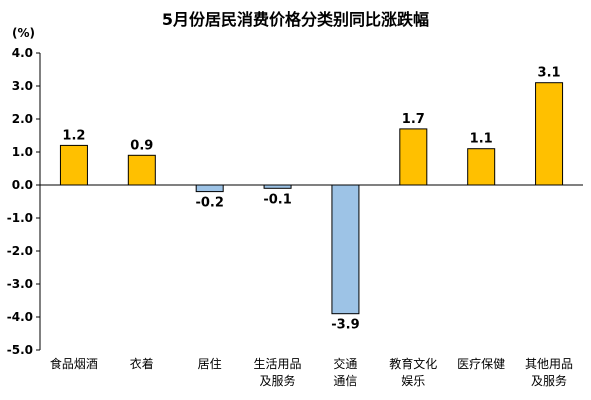  I want to click on y-tick-label: -3.0, so click(20, 284).